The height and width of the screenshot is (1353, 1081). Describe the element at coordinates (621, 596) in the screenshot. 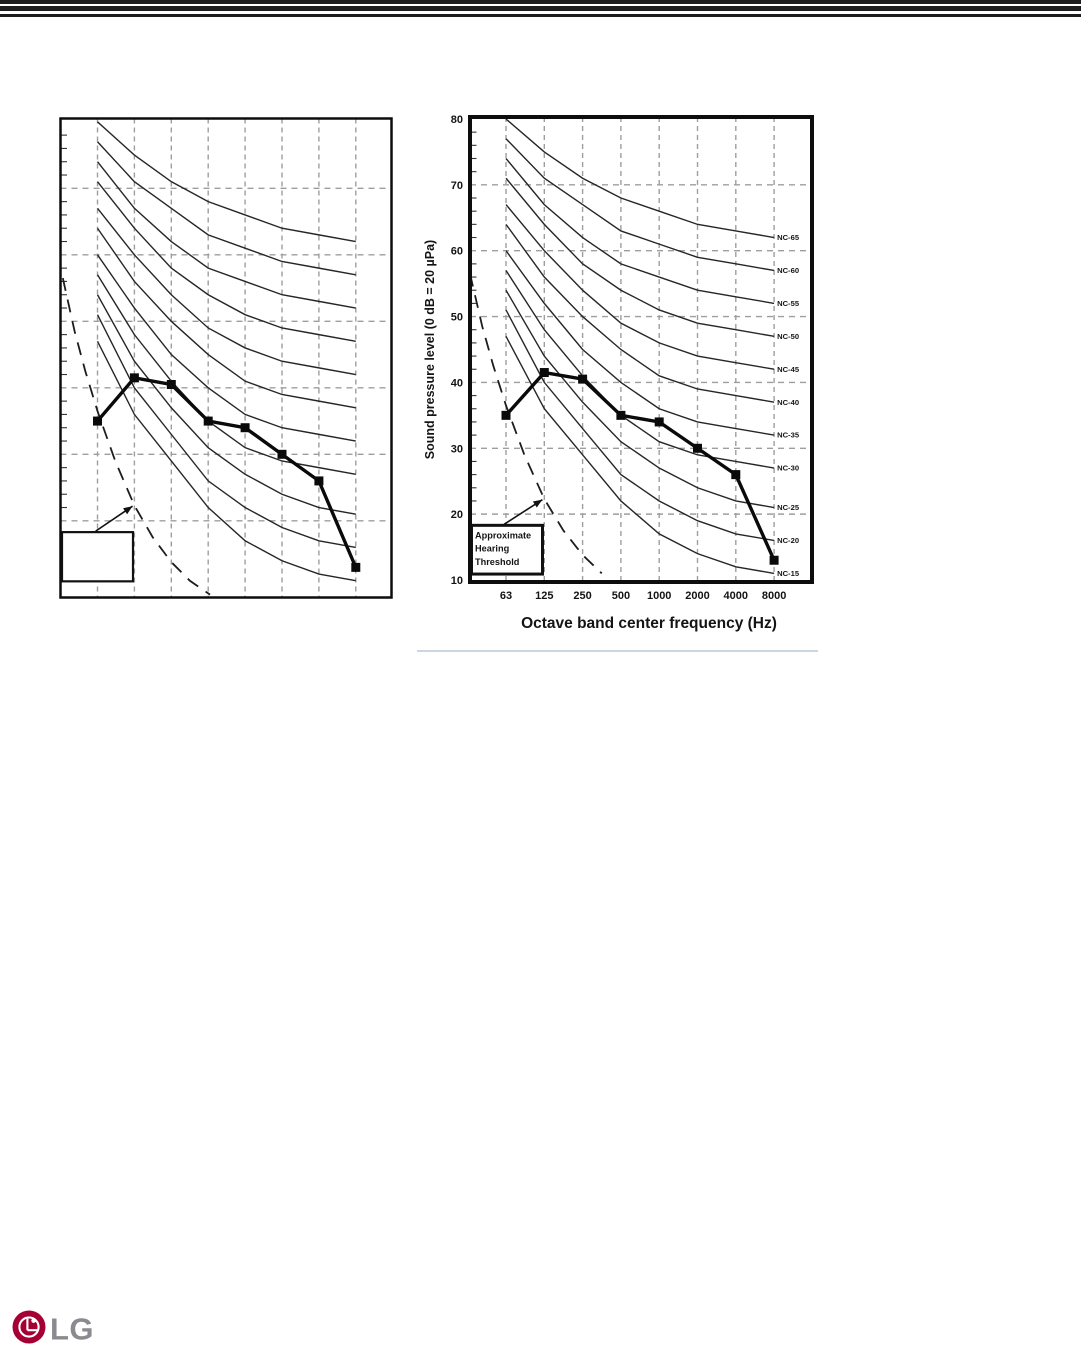

I see `x-tick-label: 500` at that location.